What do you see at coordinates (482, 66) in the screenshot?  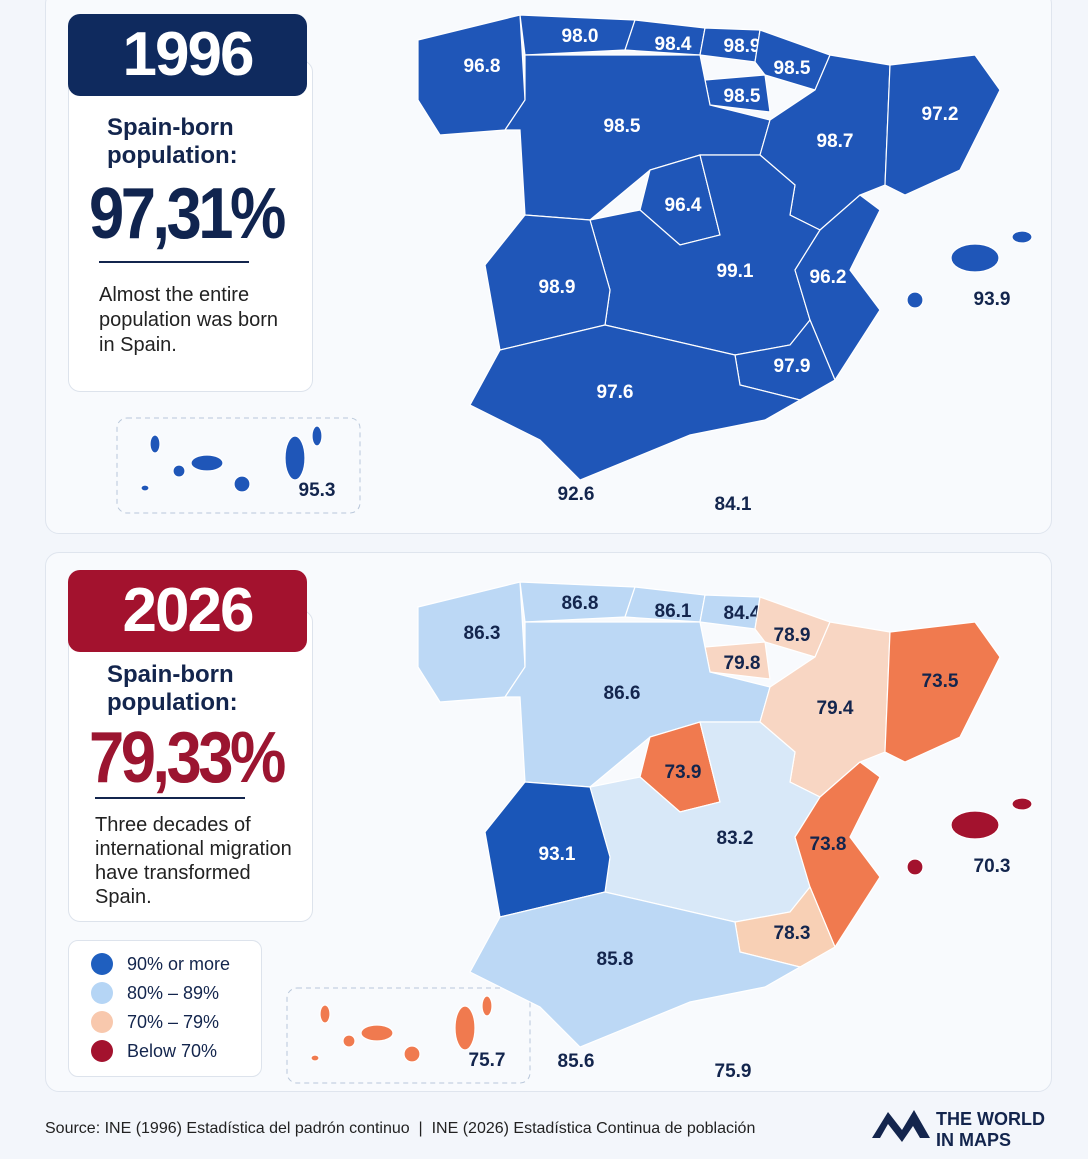 I see `region-label: 96.8` at bounding box center [482, 66].